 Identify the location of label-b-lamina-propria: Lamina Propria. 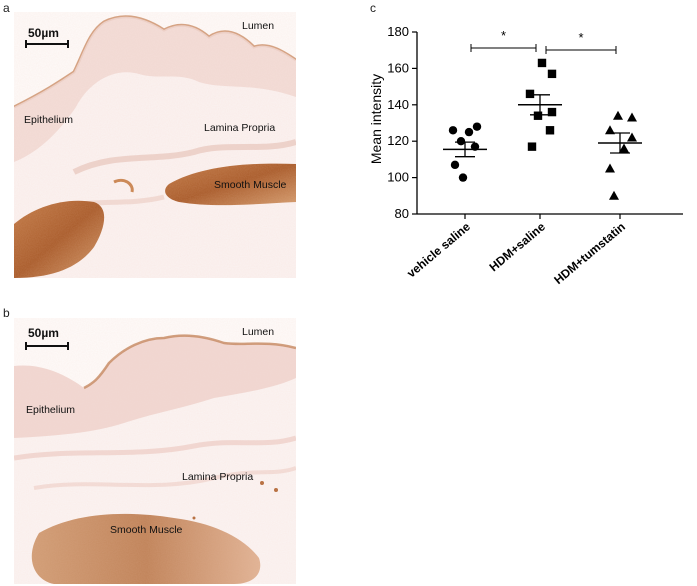
(218, 477).